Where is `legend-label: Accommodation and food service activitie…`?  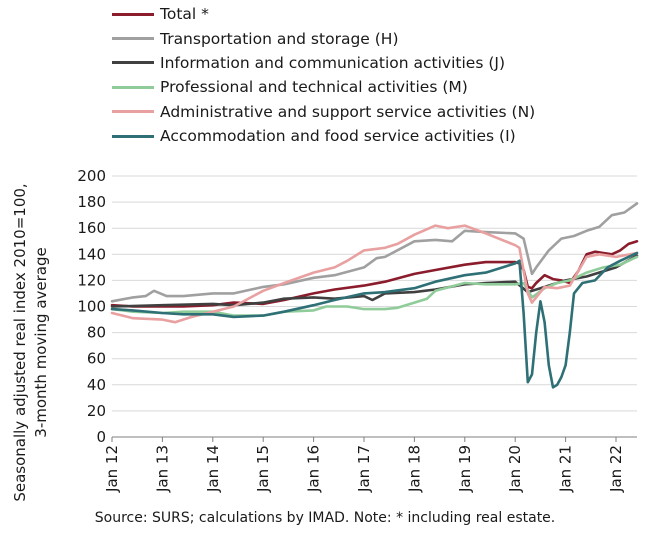
legend-label: Accommodation and food service activitie… is located at coordinates (338, 136).